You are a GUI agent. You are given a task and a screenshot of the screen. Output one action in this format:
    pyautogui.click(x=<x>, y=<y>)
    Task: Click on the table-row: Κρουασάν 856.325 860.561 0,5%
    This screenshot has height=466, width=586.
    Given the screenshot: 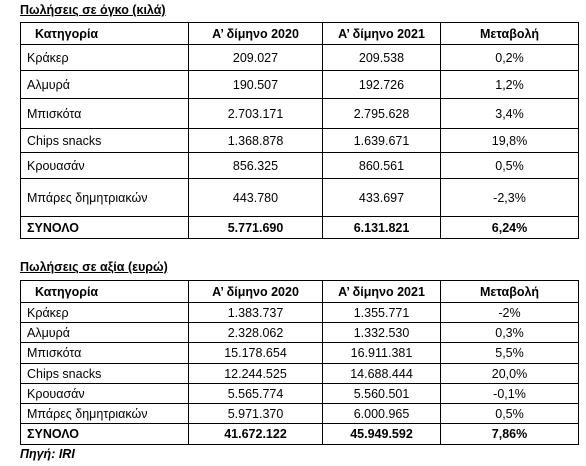 What is the action you would take?
    pyautogui.click(x=299, y=165)
    